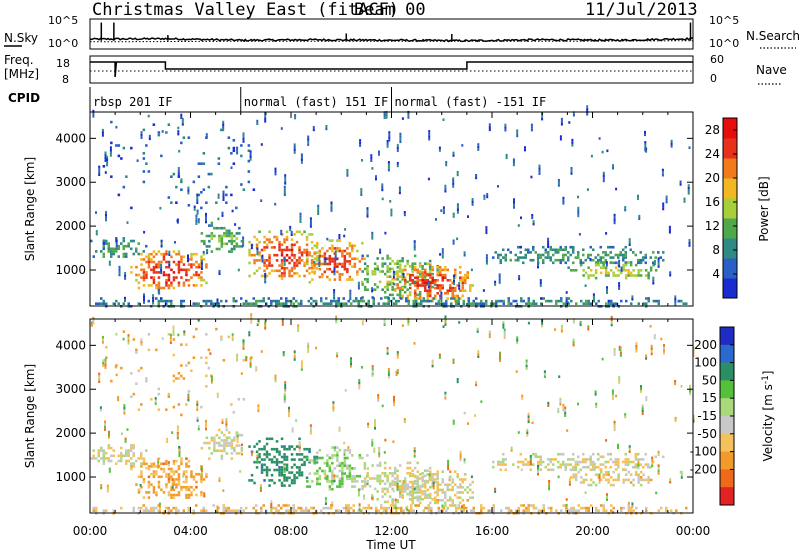 This screenshot has height=554, width=800. I want to click on echo-cell-A, so click(91, 241).